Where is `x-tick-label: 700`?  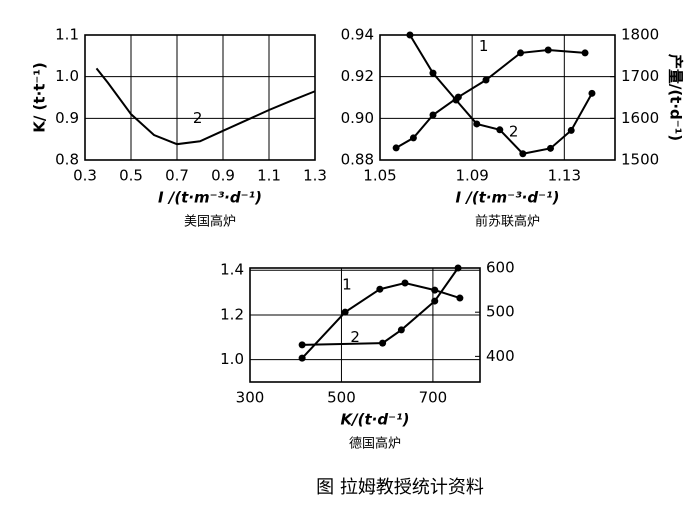 x-tick-label: 700 is located at coordinates (433, 398).